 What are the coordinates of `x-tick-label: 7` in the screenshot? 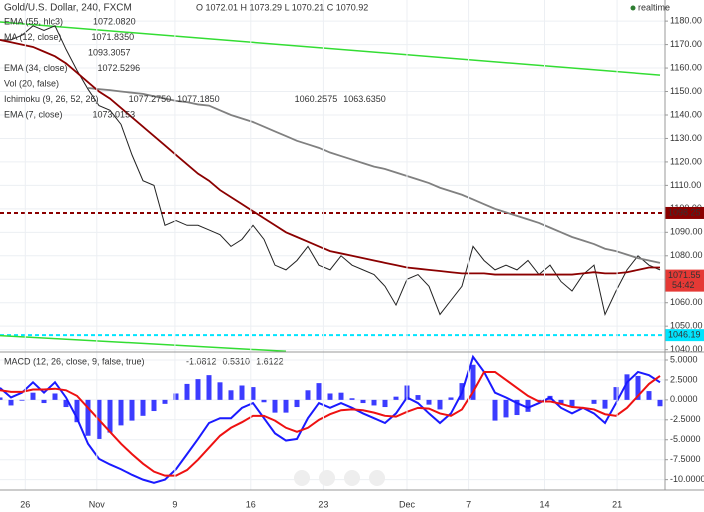 It's located at (468, 504).